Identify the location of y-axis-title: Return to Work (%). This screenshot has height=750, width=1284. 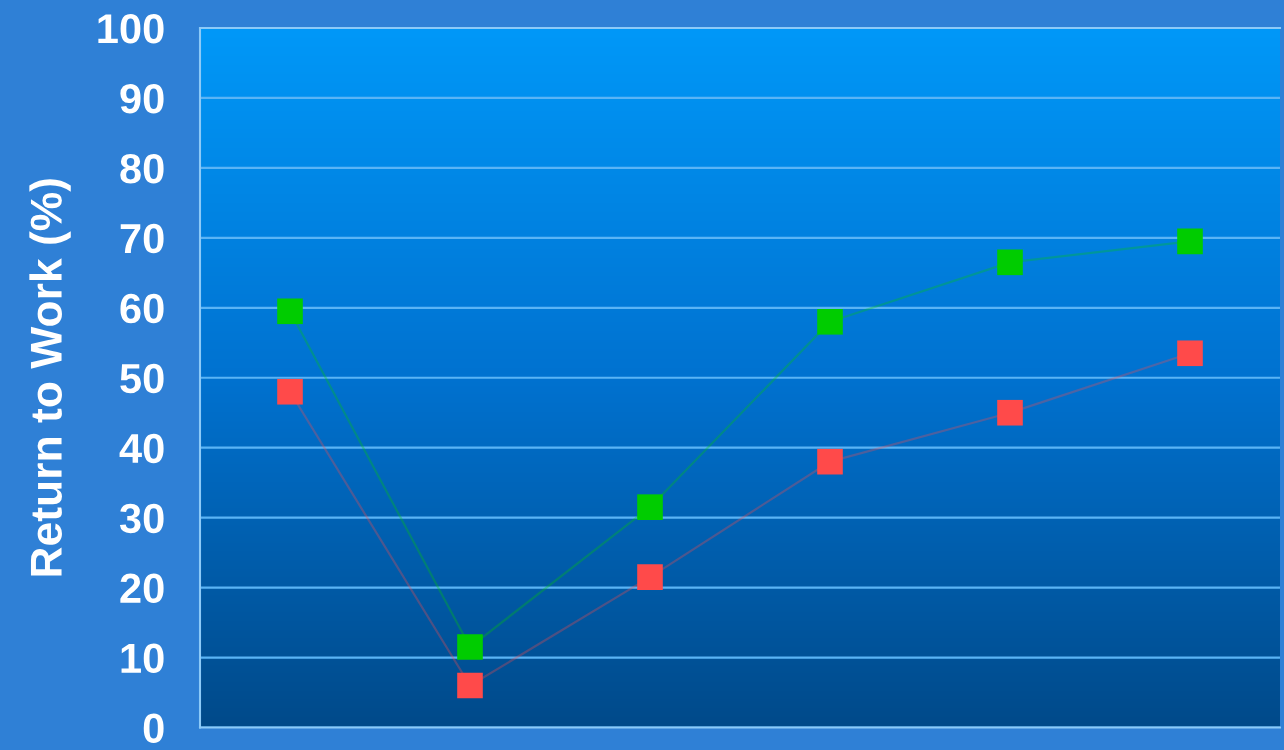
(50, 377).